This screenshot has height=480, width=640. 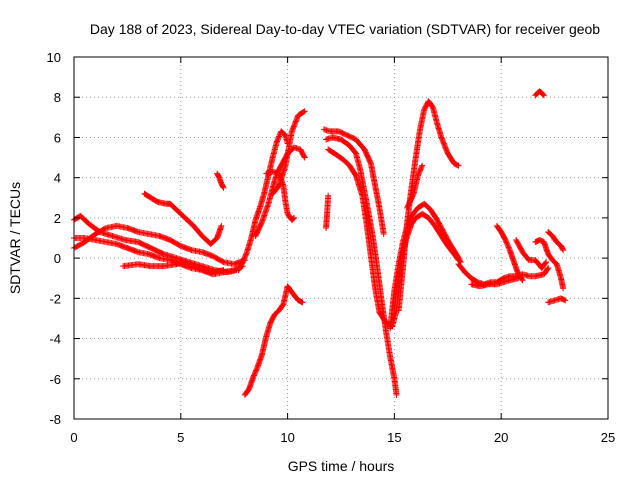 I want to click on data-point, so click(x=422, y=165).